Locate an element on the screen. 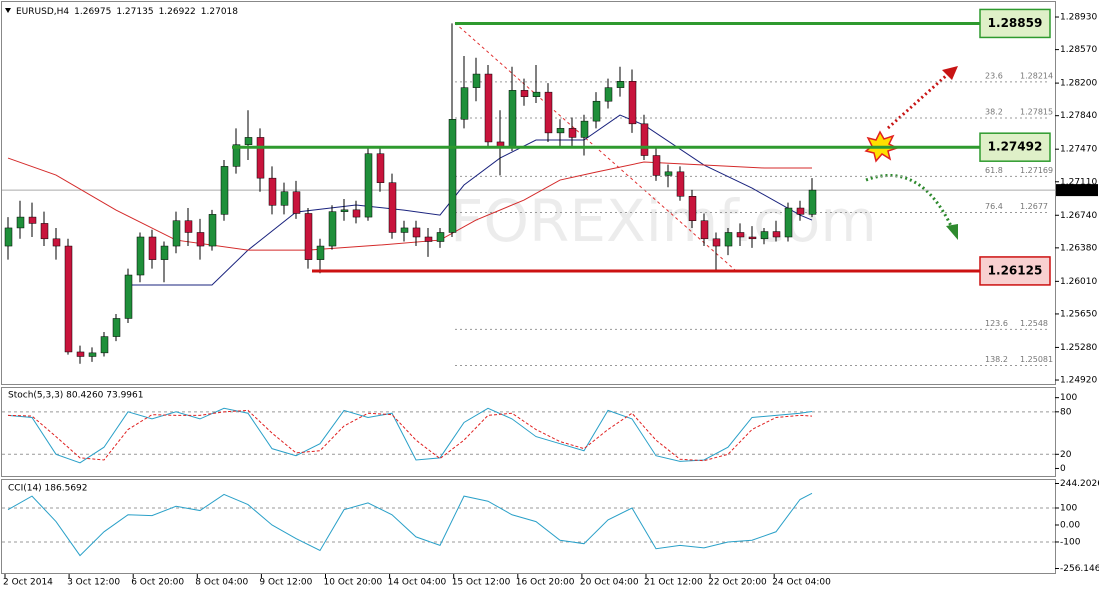 This screenshot has width=1099, height=591. x-tick-label: 20 Oct 04:00 is located at coordinates (609, 583).